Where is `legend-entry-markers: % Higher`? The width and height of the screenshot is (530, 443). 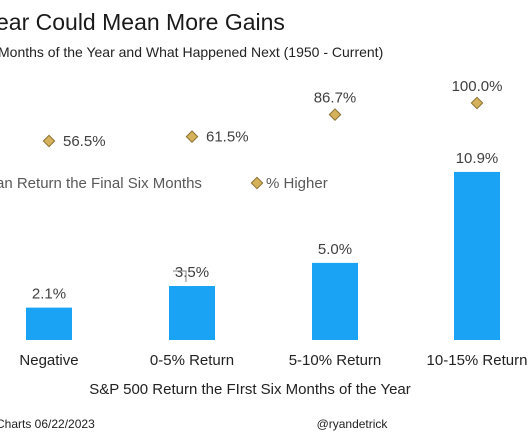 legend-entry-markers: % Higher is located at coordinates (297, 183).